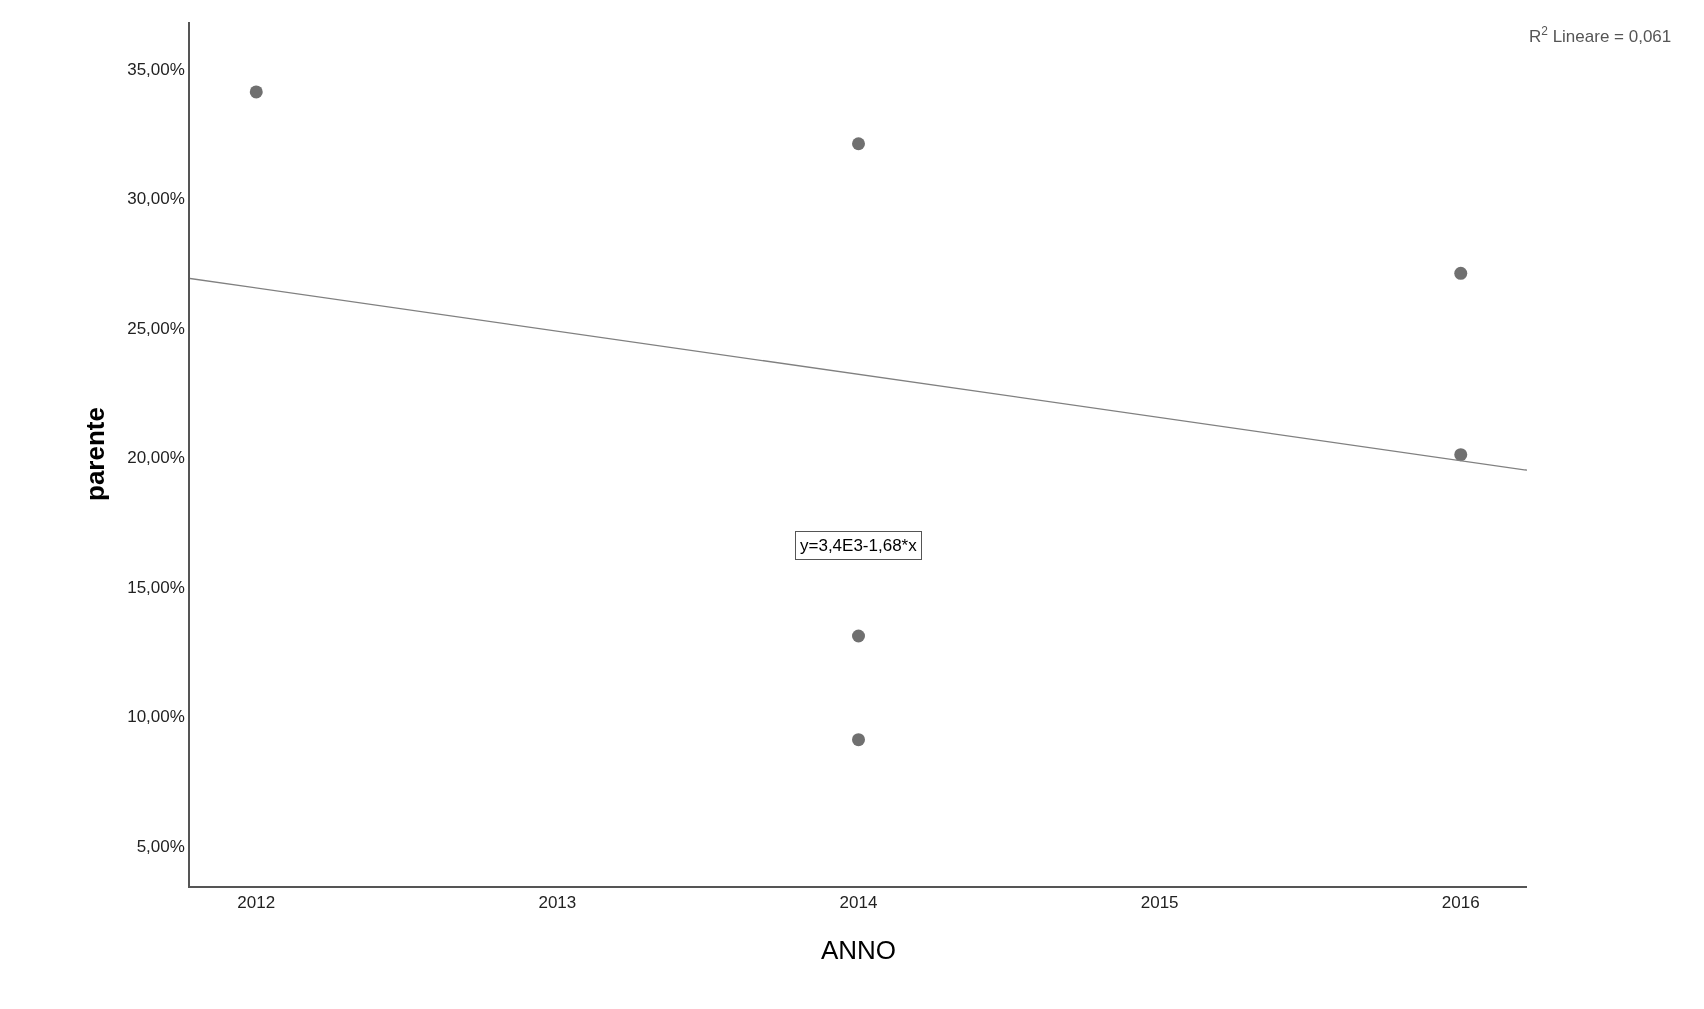  I want to click on x-tick-label: 2012, so click(256, 903).